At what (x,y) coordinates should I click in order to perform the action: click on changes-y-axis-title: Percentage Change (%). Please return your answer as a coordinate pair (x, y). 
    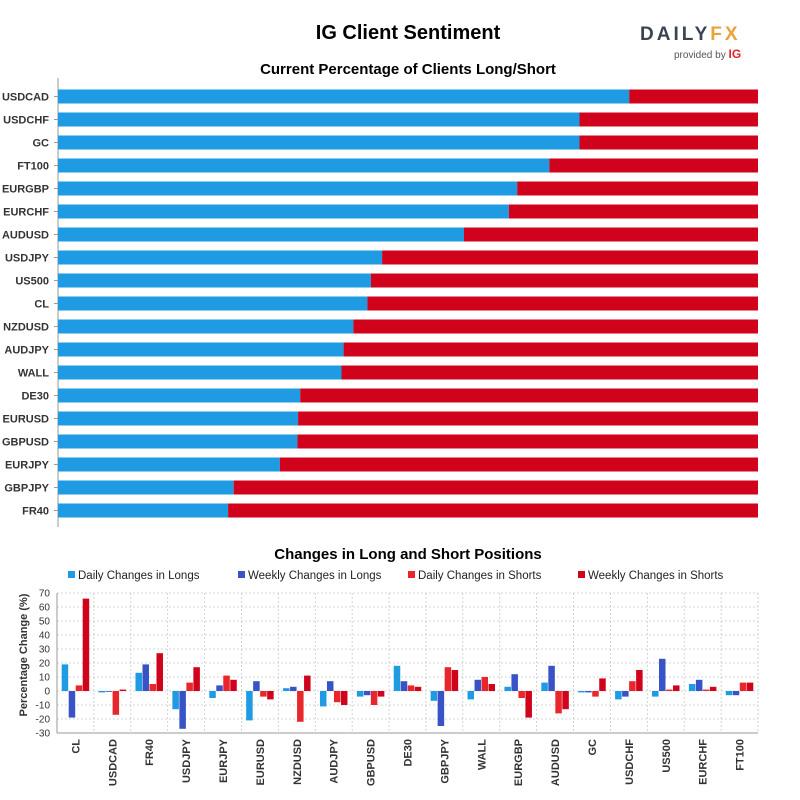
    Looking at the image, I should click on (24, 654).